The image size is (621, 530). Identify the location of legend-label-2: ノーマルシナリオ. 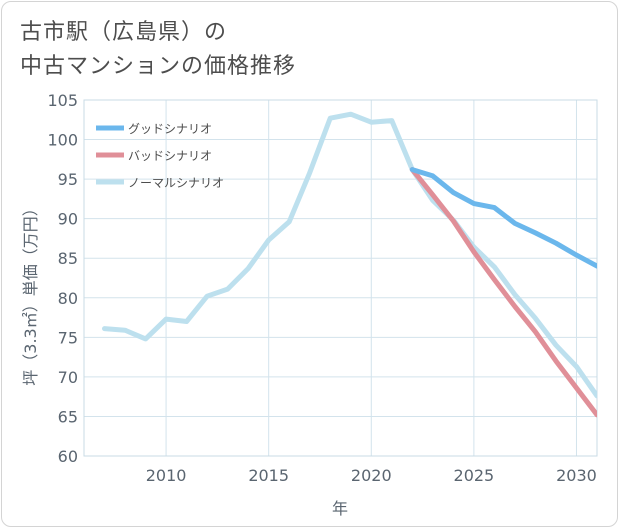
(176, 183).